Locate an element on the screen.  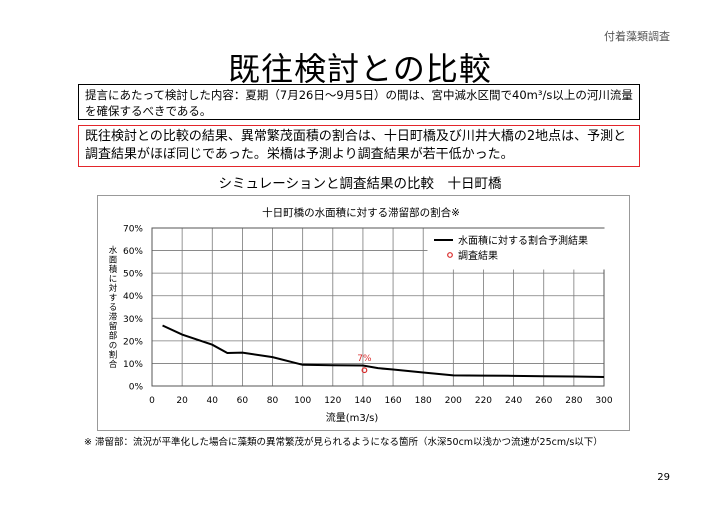
x-axis-label: 流量(m3/s) is located at coordinates (352, 417).